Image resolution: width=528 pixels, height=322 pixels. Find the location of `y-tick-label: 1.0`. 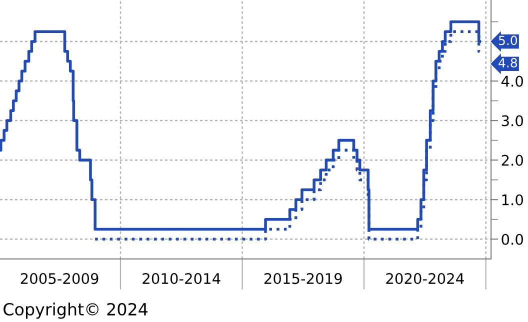

y-tick-label: 1.0 is located at coordinates (512, 200).